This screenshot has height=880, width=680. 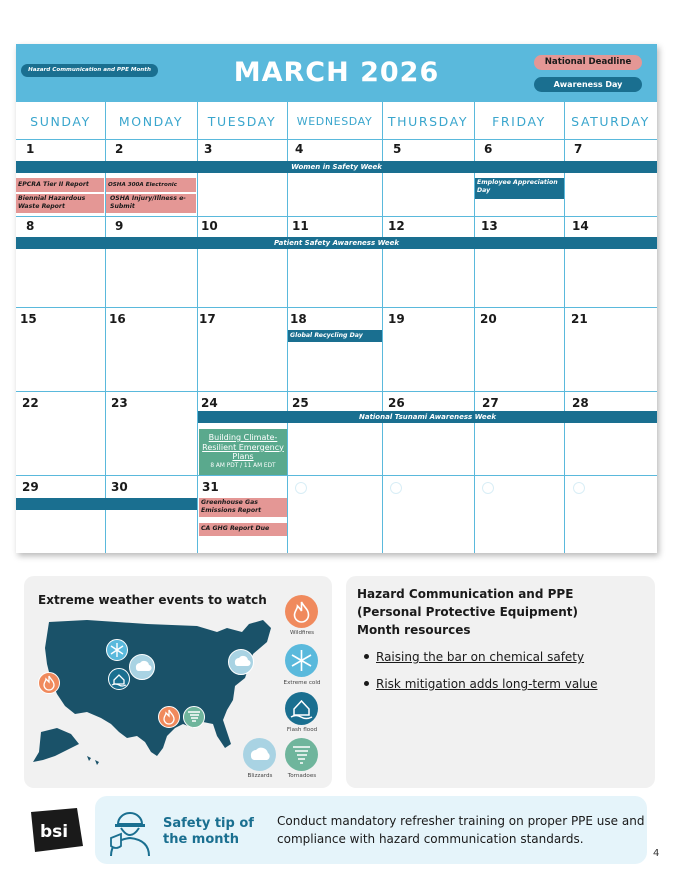 What do you see at coordinates (302, 633) in the screenshot?
I see `legend-label: Wildfires` at bounding box center [302, 633].